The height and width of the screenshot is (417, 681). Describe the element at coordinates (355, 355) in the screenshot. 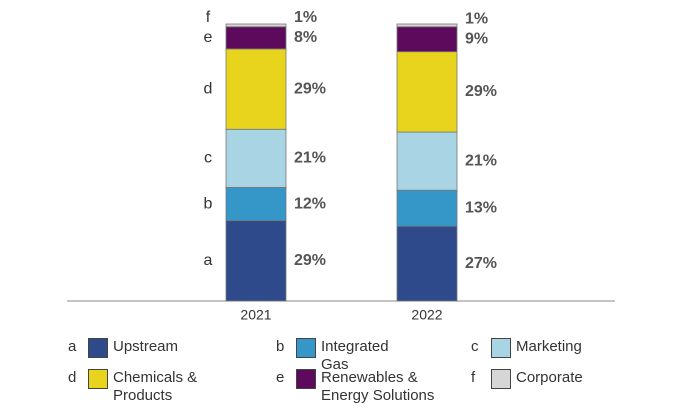

I see `legend-label: Integrated Gas` at that location.